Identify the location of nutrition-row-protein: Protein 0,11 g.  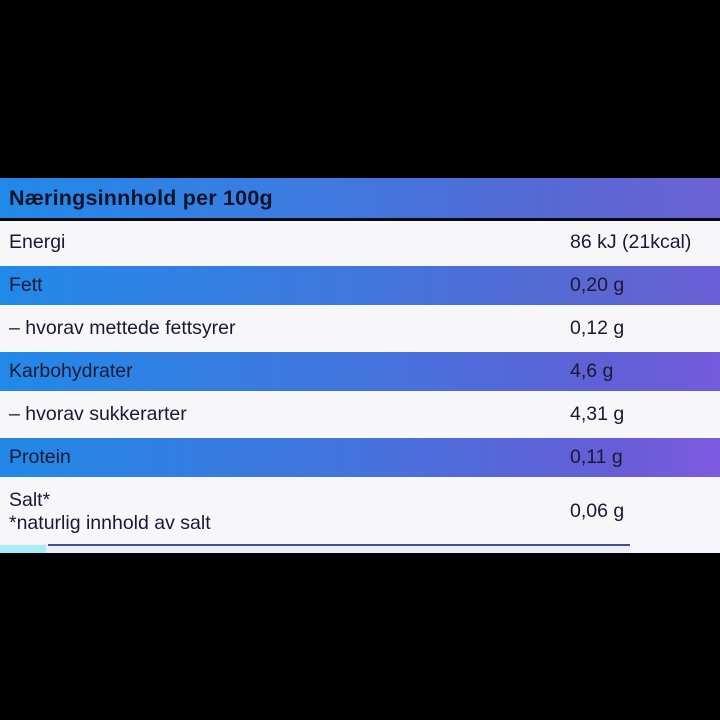
(360, 457).